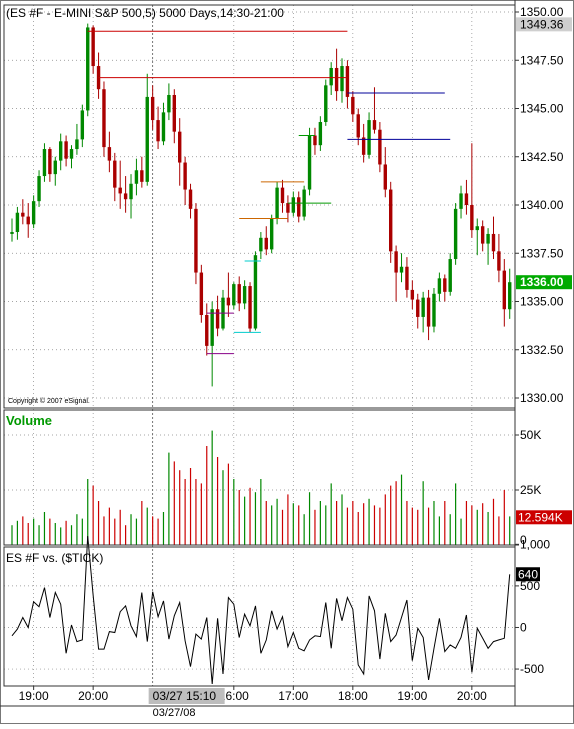  What do you see at coordinates (542, 253) in the screenshot?
I see `price-tick-label: 1337.50` at bounding box center [542, 253].